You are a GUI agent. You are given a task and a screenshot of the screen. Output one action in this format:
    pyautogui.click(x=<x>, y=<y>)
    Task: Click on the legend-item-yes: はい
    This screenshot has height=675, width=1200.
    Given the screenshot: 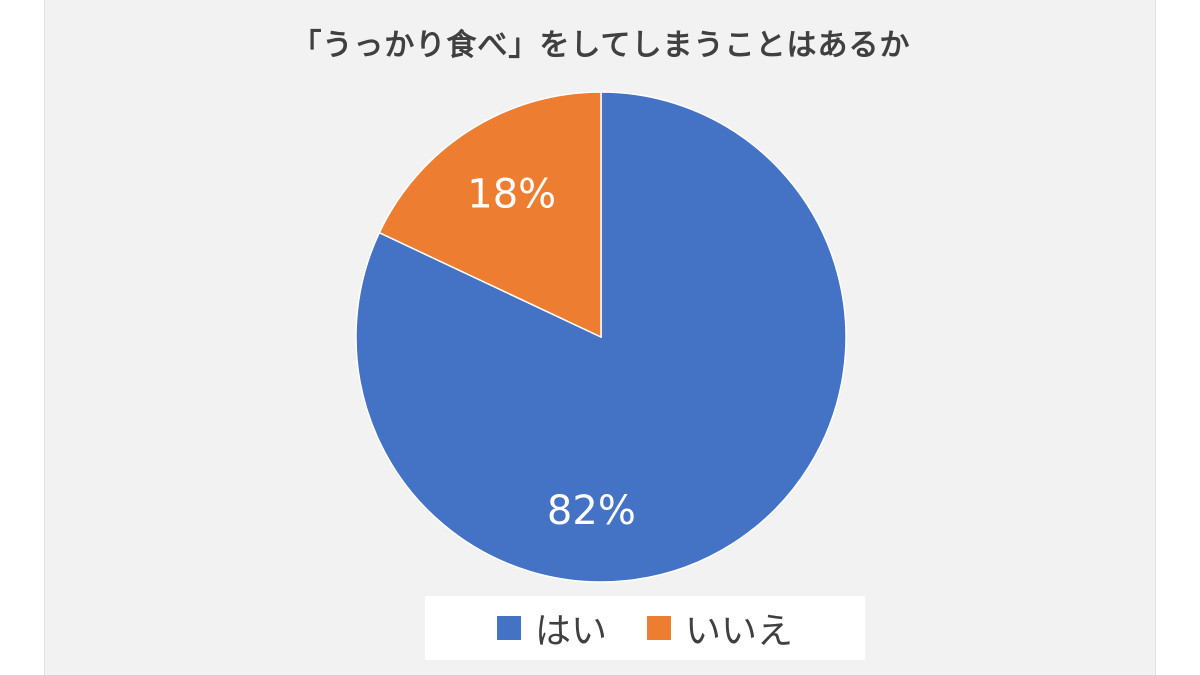 What is the action you would take?
    pyautogui.click(x=551, y=628)
    